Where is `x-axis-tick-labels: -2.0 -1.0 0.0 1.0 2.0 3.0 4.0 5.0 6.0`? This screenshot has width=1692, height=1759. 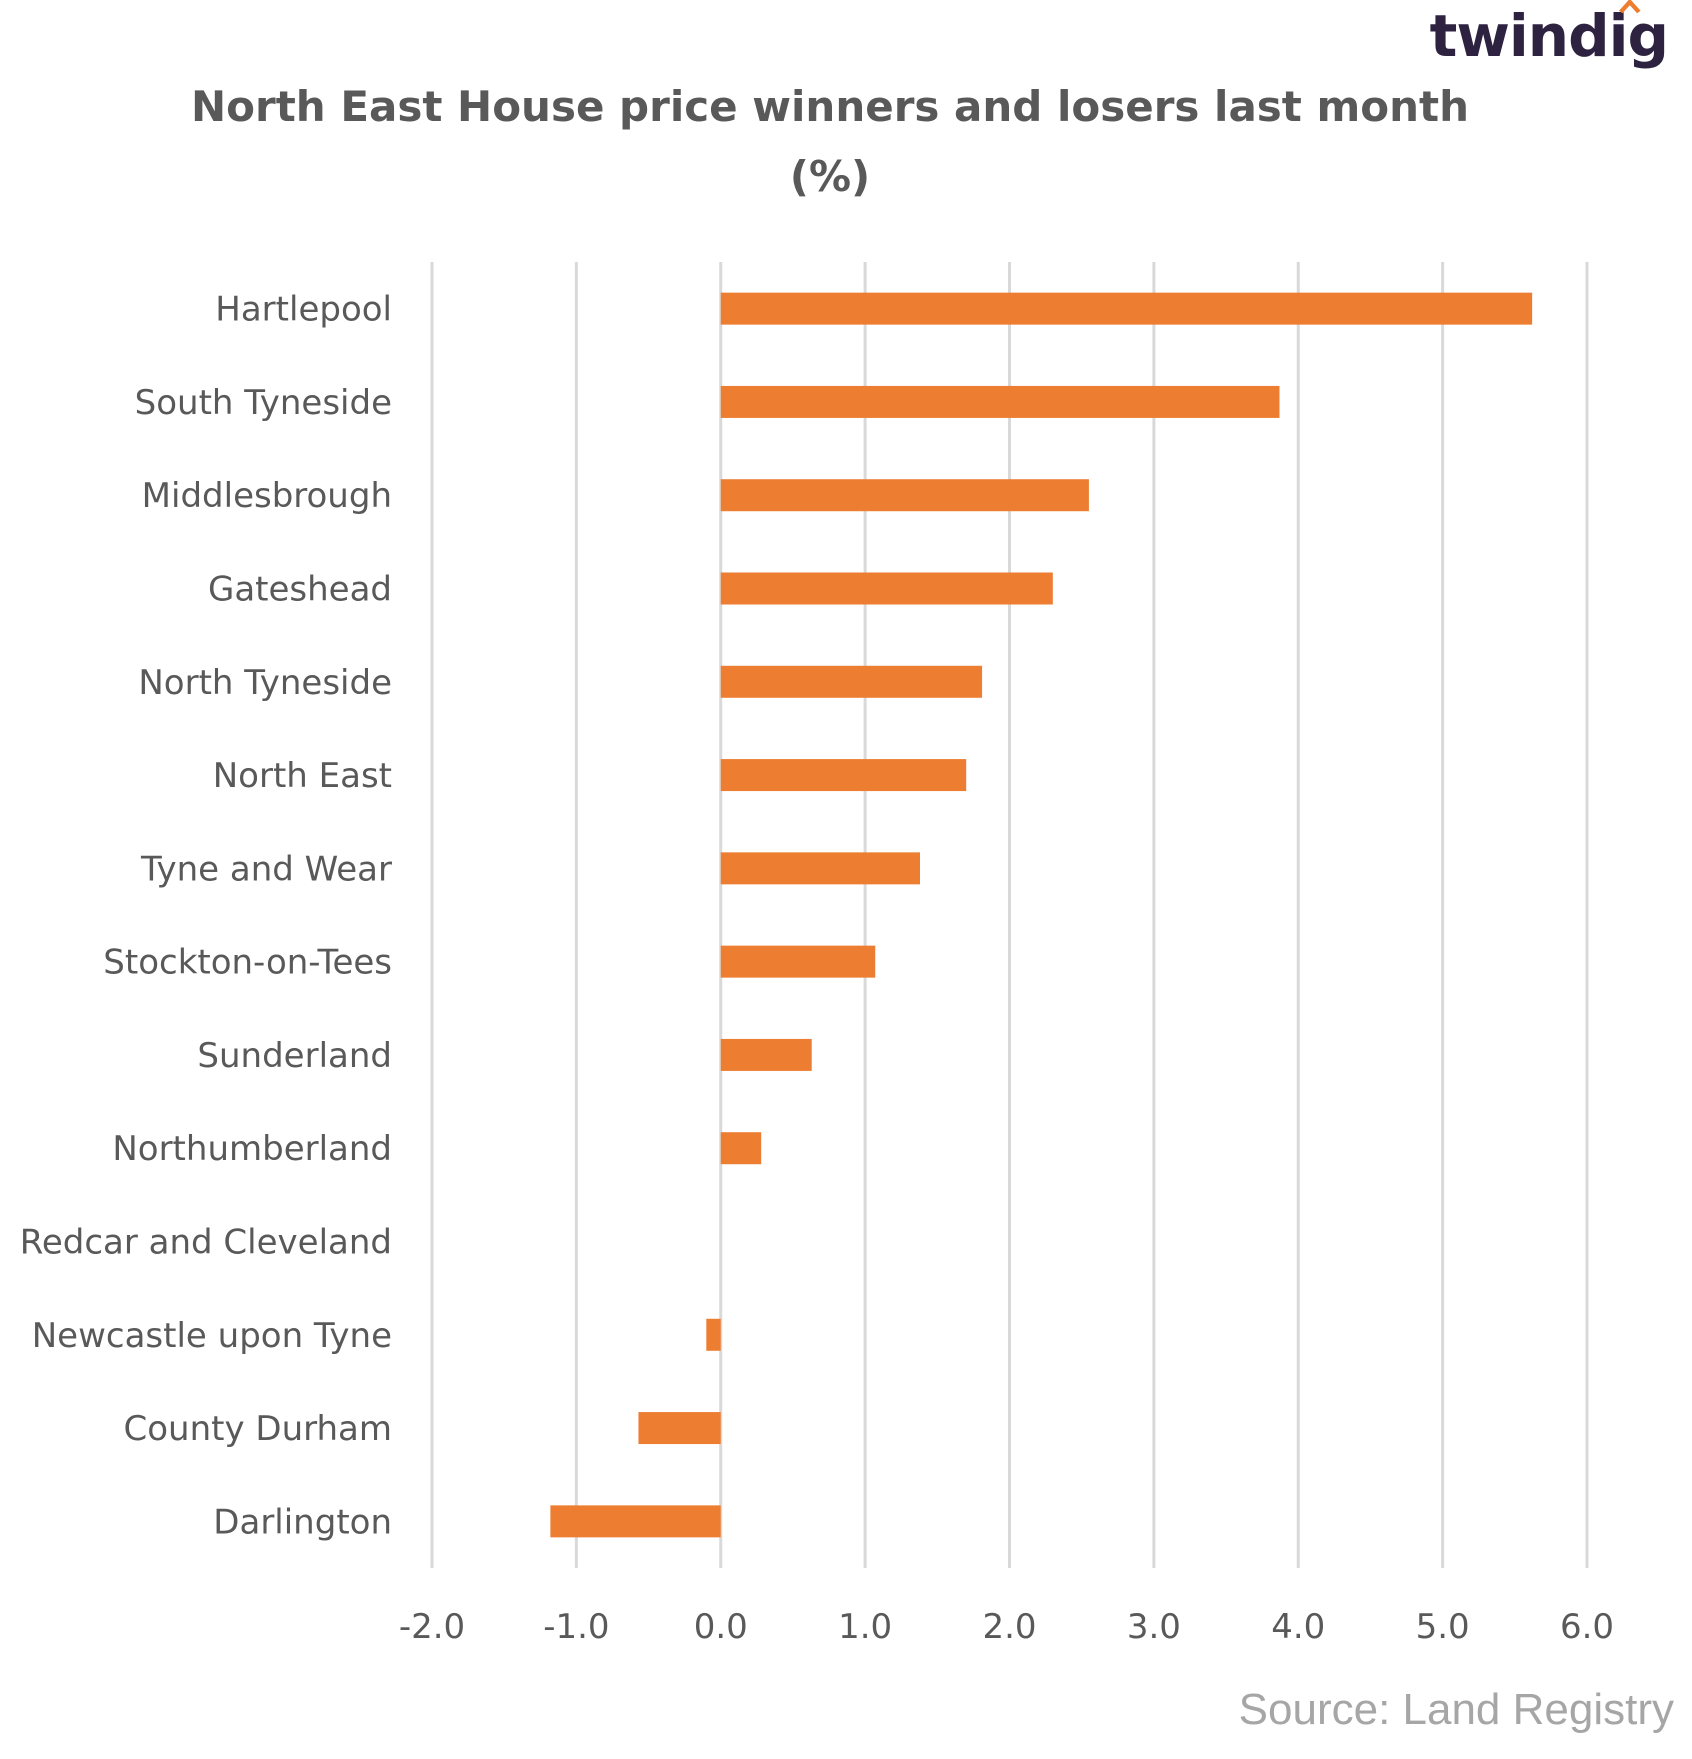
x-axis-tick-labels: -2.0 -1.0 0.0 1.0 2.0 3.0 4.0 5.0 6.0 is located at coordinates (1006, 1627).